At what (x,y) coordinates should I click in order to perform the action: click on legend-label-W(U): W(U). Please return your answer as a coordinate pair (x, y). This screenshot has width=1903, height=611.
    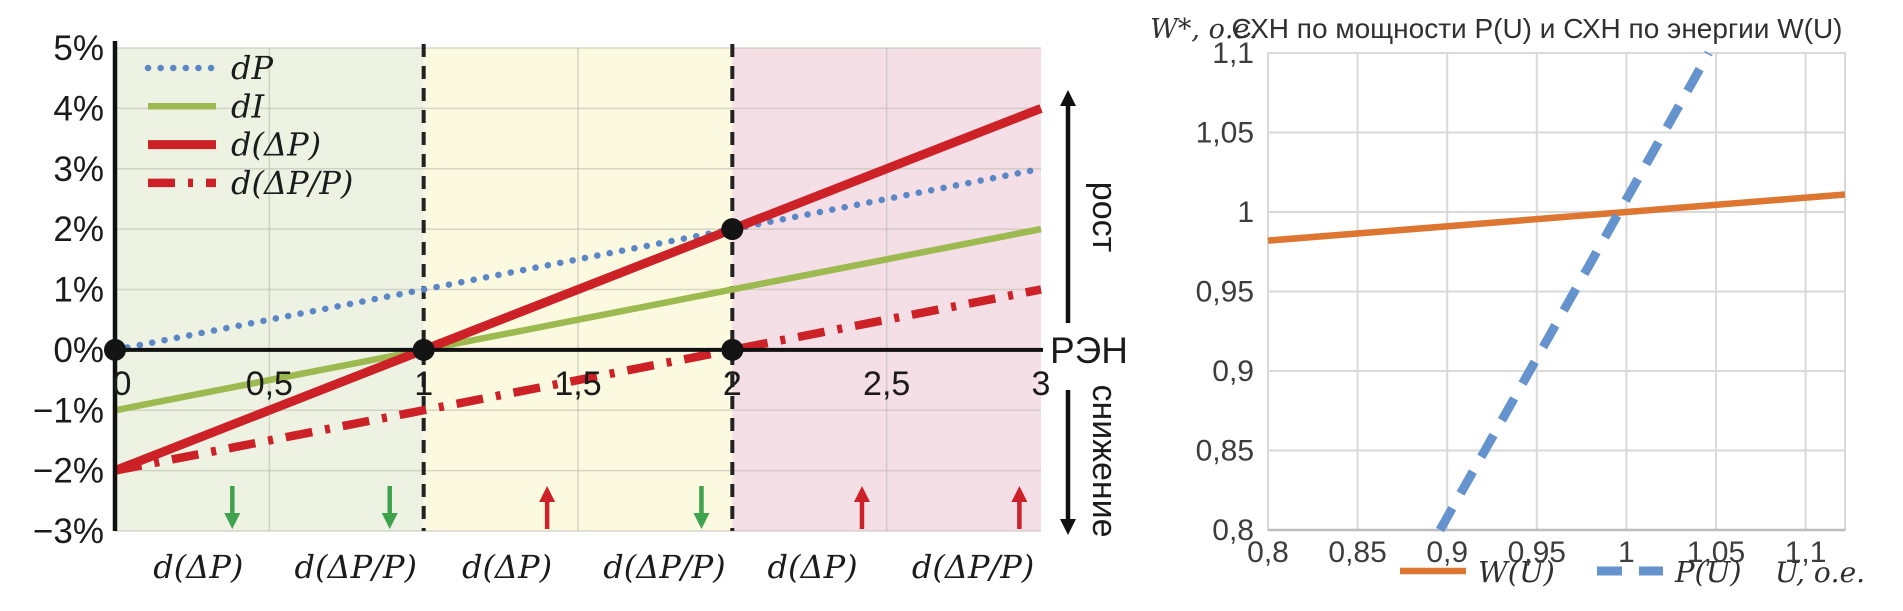
    Looking at the image, I should click on (1516, 572).